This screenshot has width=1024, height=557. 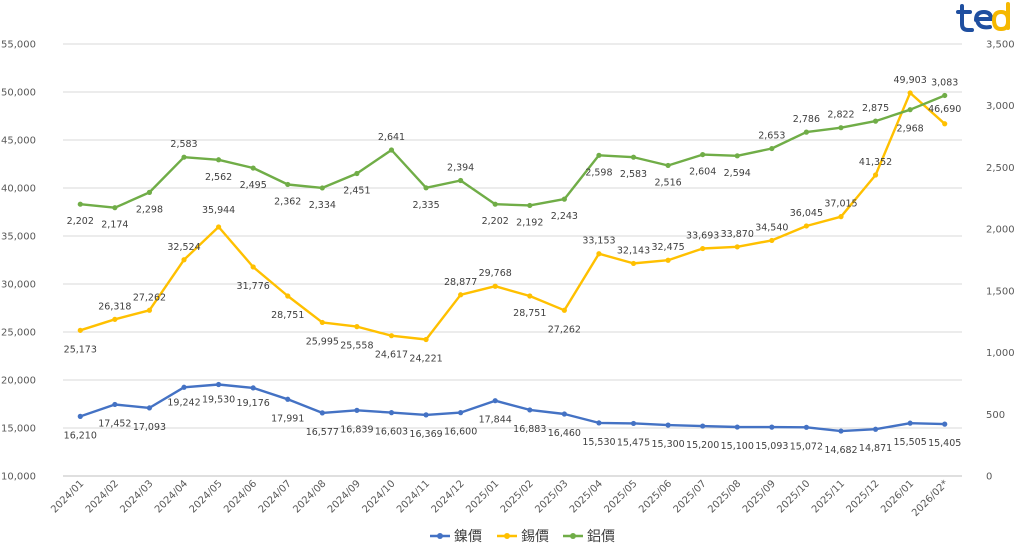 What do you see at coordinates (529, 313) in the screenshot?
I see `data-label: 28,751` at bounding box center [529, 313].